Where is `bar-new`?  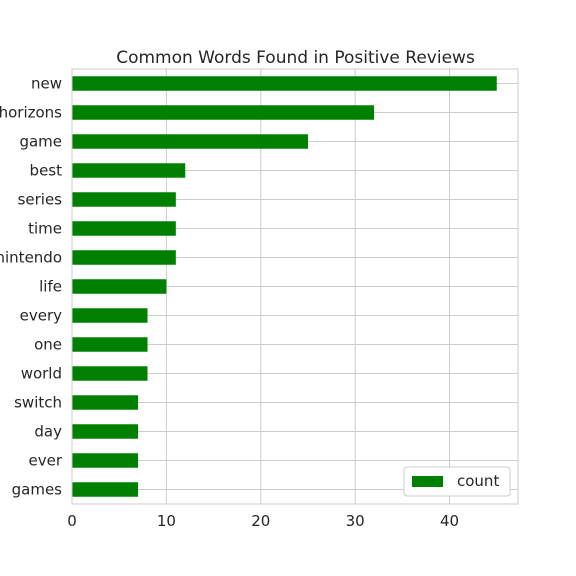 bar-new is located at coordinates (284, 83).